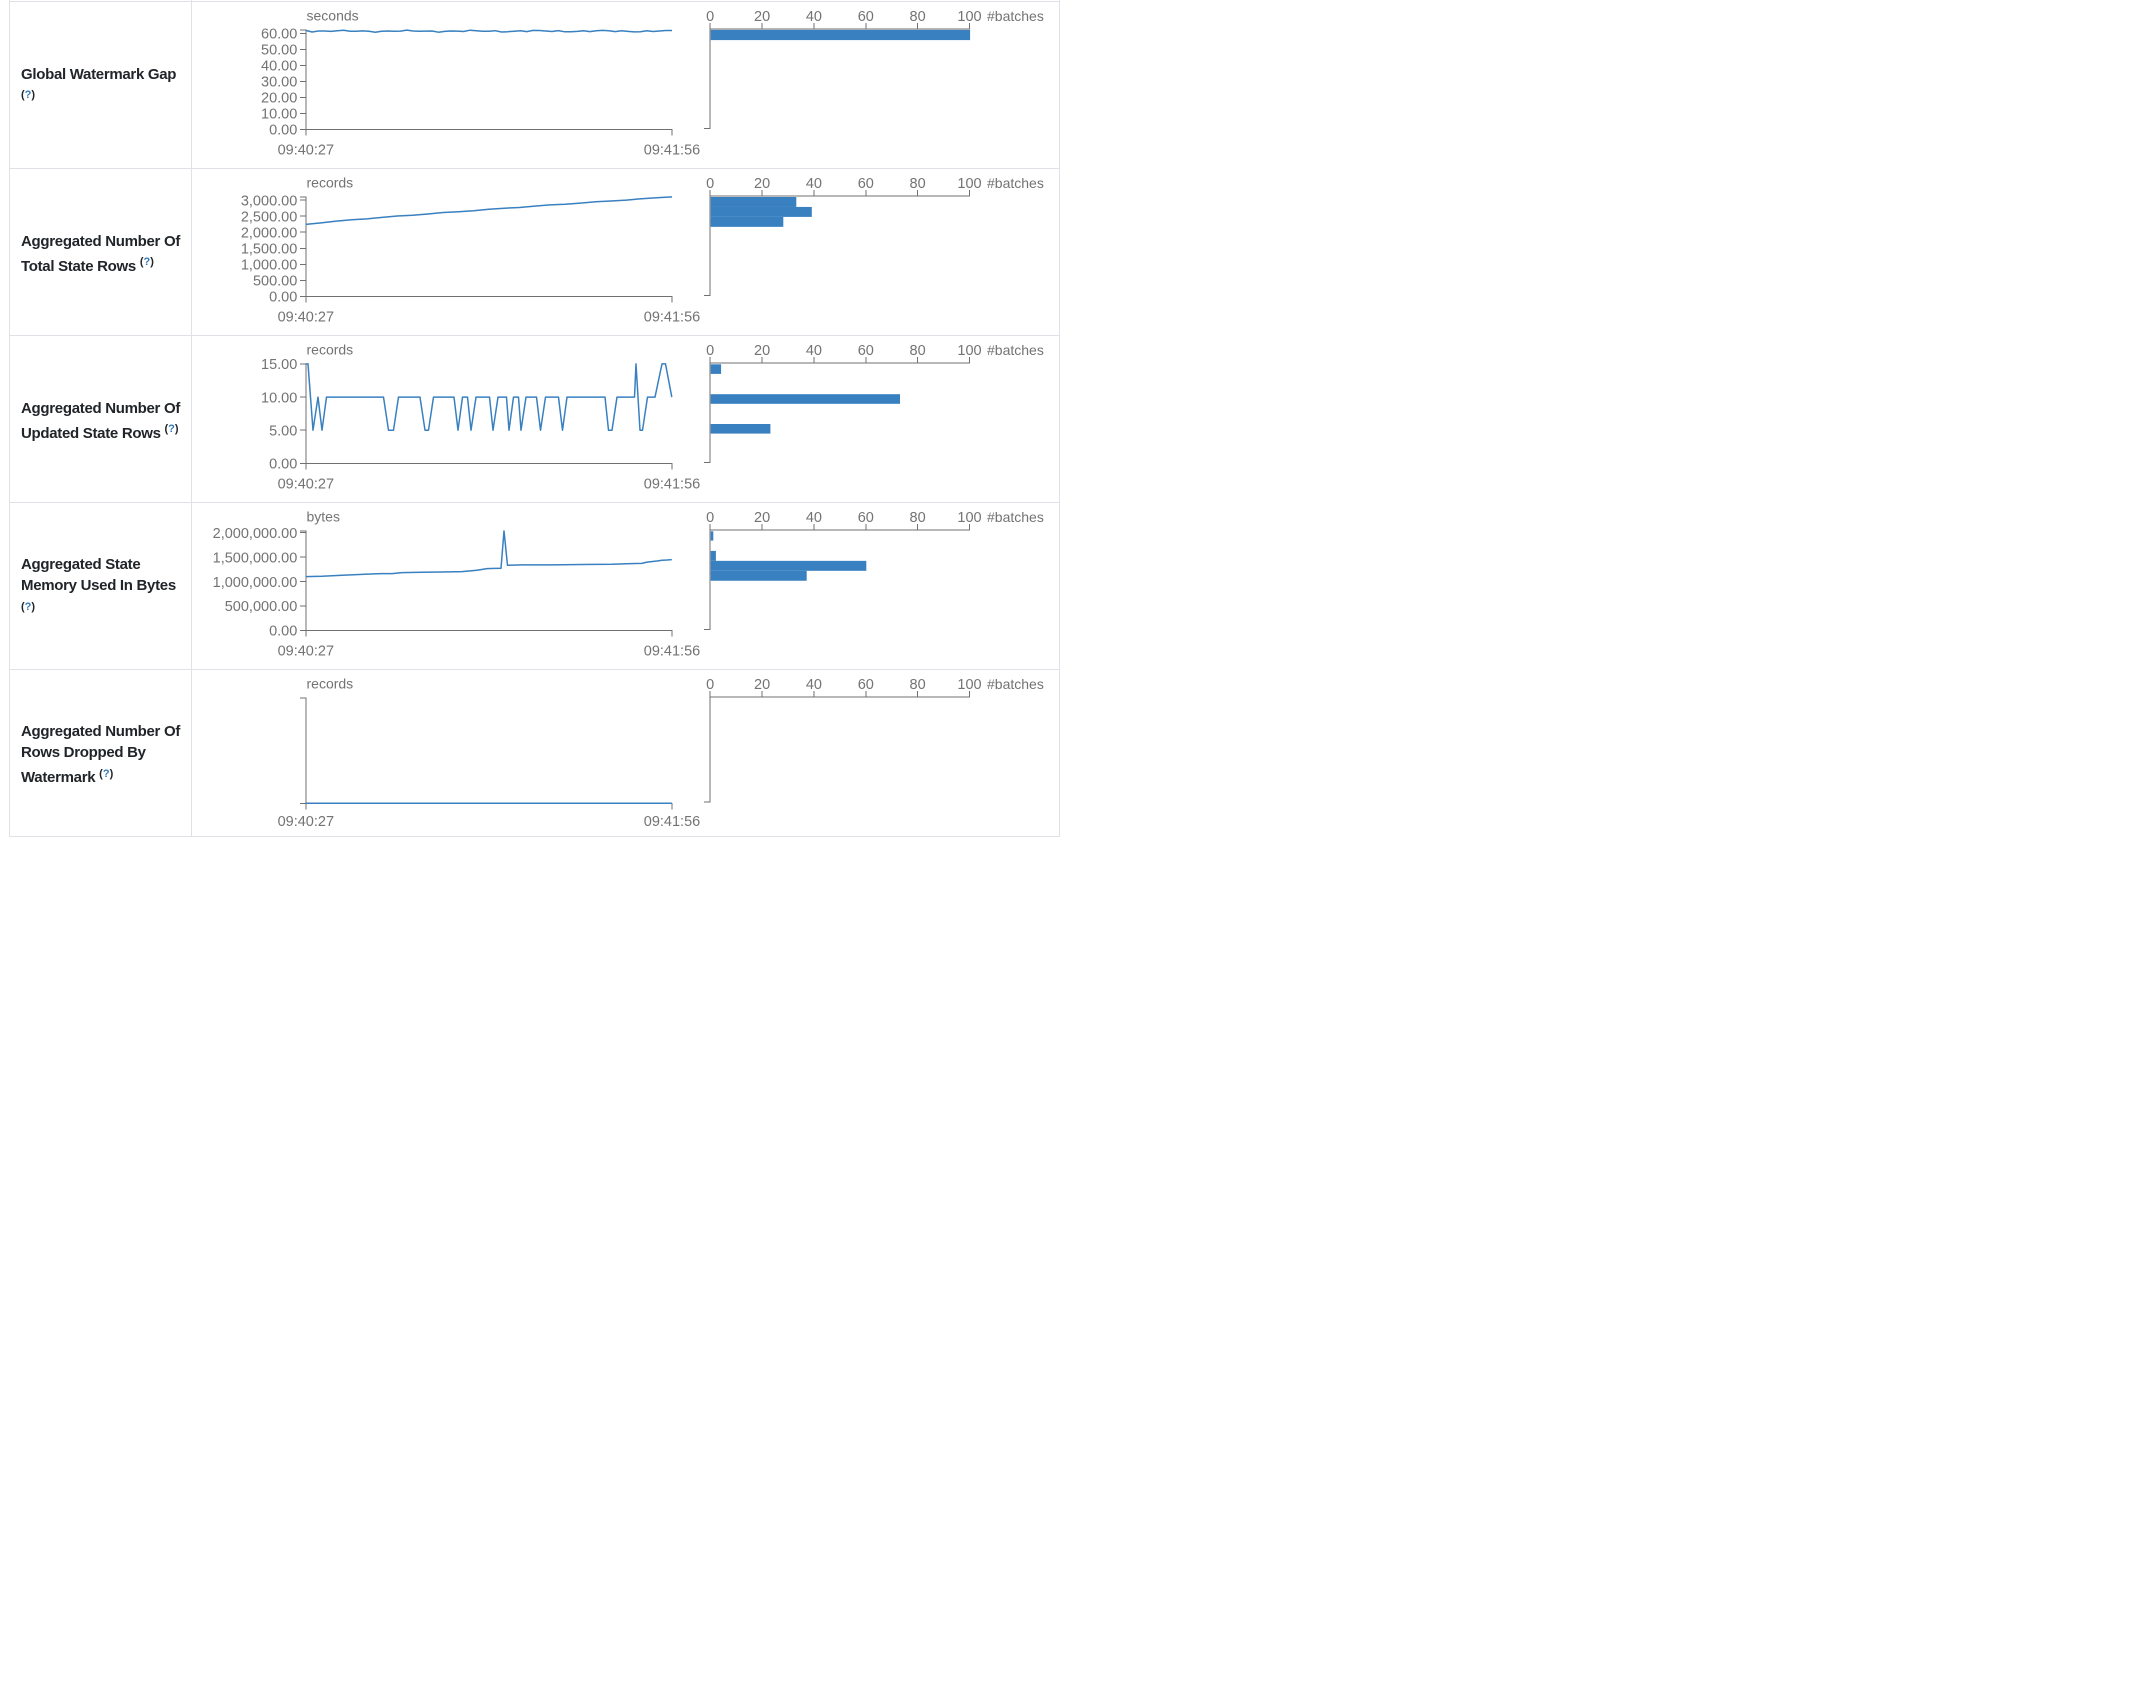 The image size is (2132, 1686). I want to click on svg-text: 500.00, so click(275, 282).